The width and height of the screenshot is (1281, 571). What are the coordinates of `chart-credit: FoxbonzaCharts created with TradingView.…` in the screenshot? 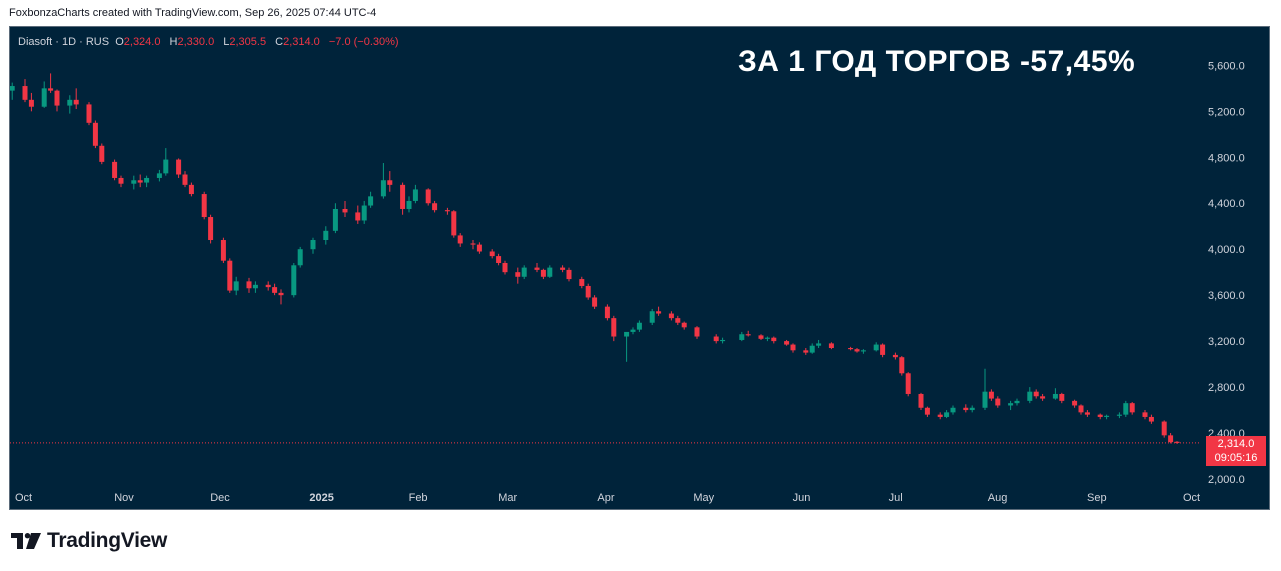 It's located at (193, 13).